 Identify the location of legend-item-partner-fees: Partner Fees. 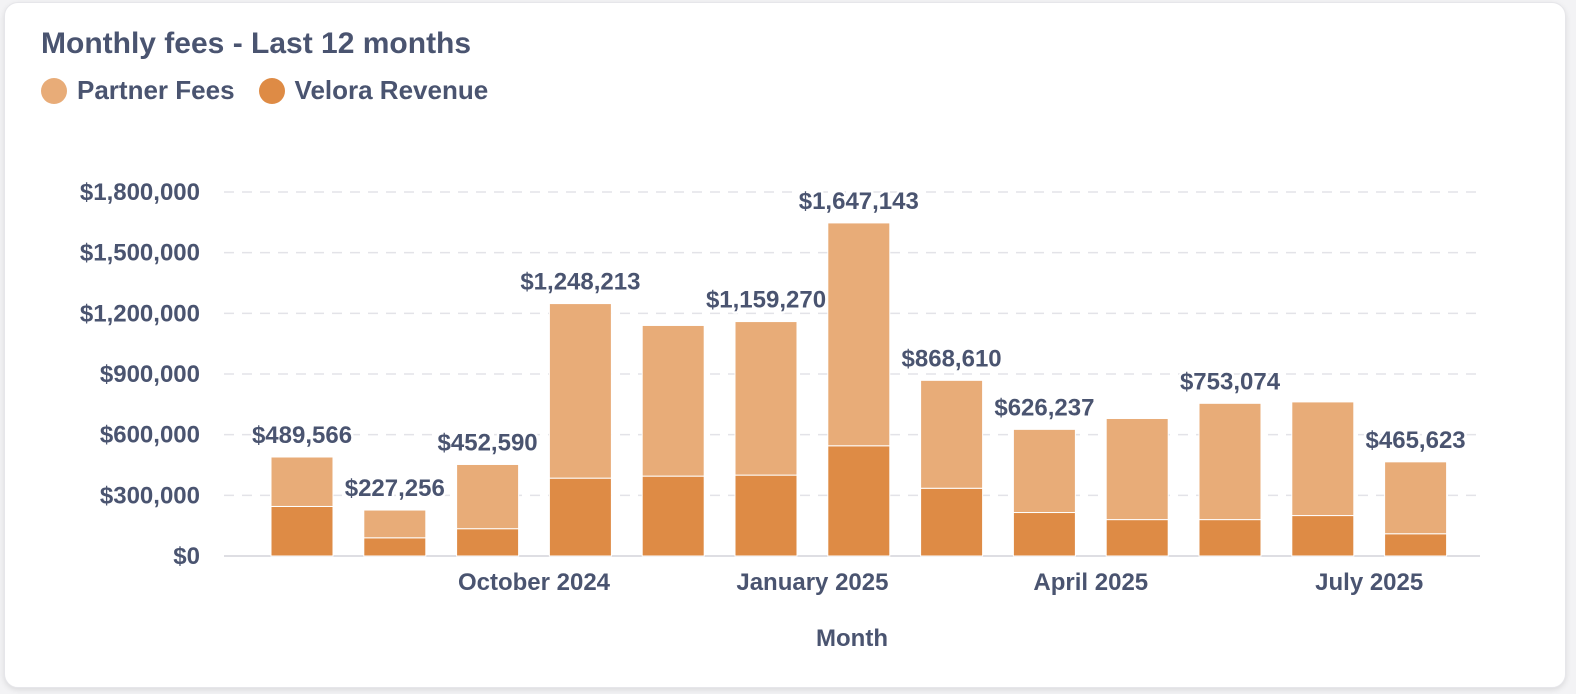
(138, 90).